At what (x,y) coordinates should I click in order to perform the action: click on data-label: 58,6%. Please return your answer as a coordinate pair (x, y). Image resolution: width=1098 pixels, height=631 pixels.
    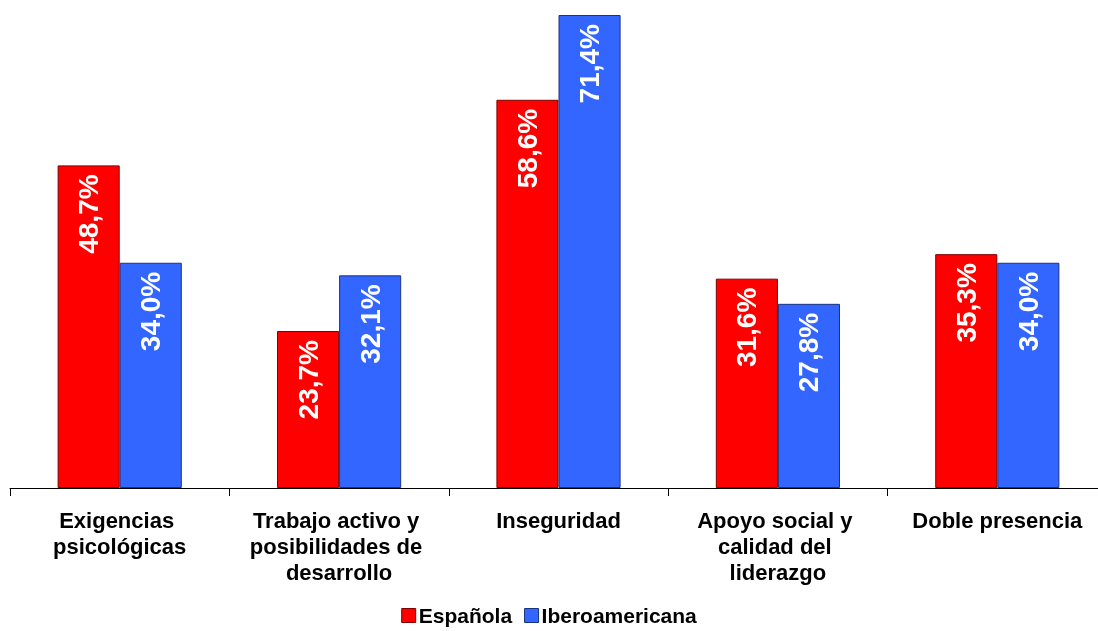
    Looking at the image, I should click on (527, 148).